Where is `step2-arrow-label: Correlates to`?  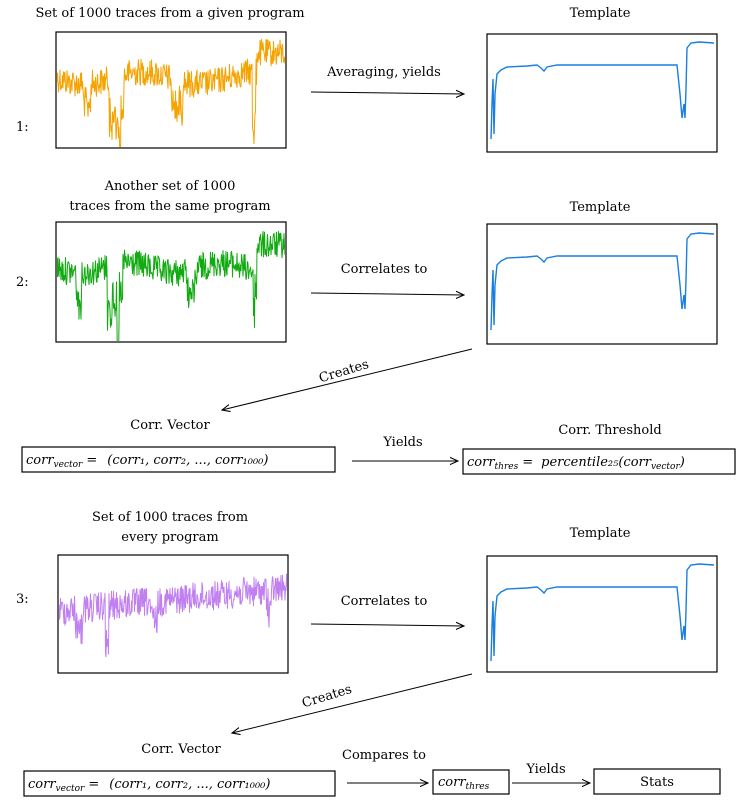 step2-arrow-label: Correlates to is located at coordinates (384, 269).